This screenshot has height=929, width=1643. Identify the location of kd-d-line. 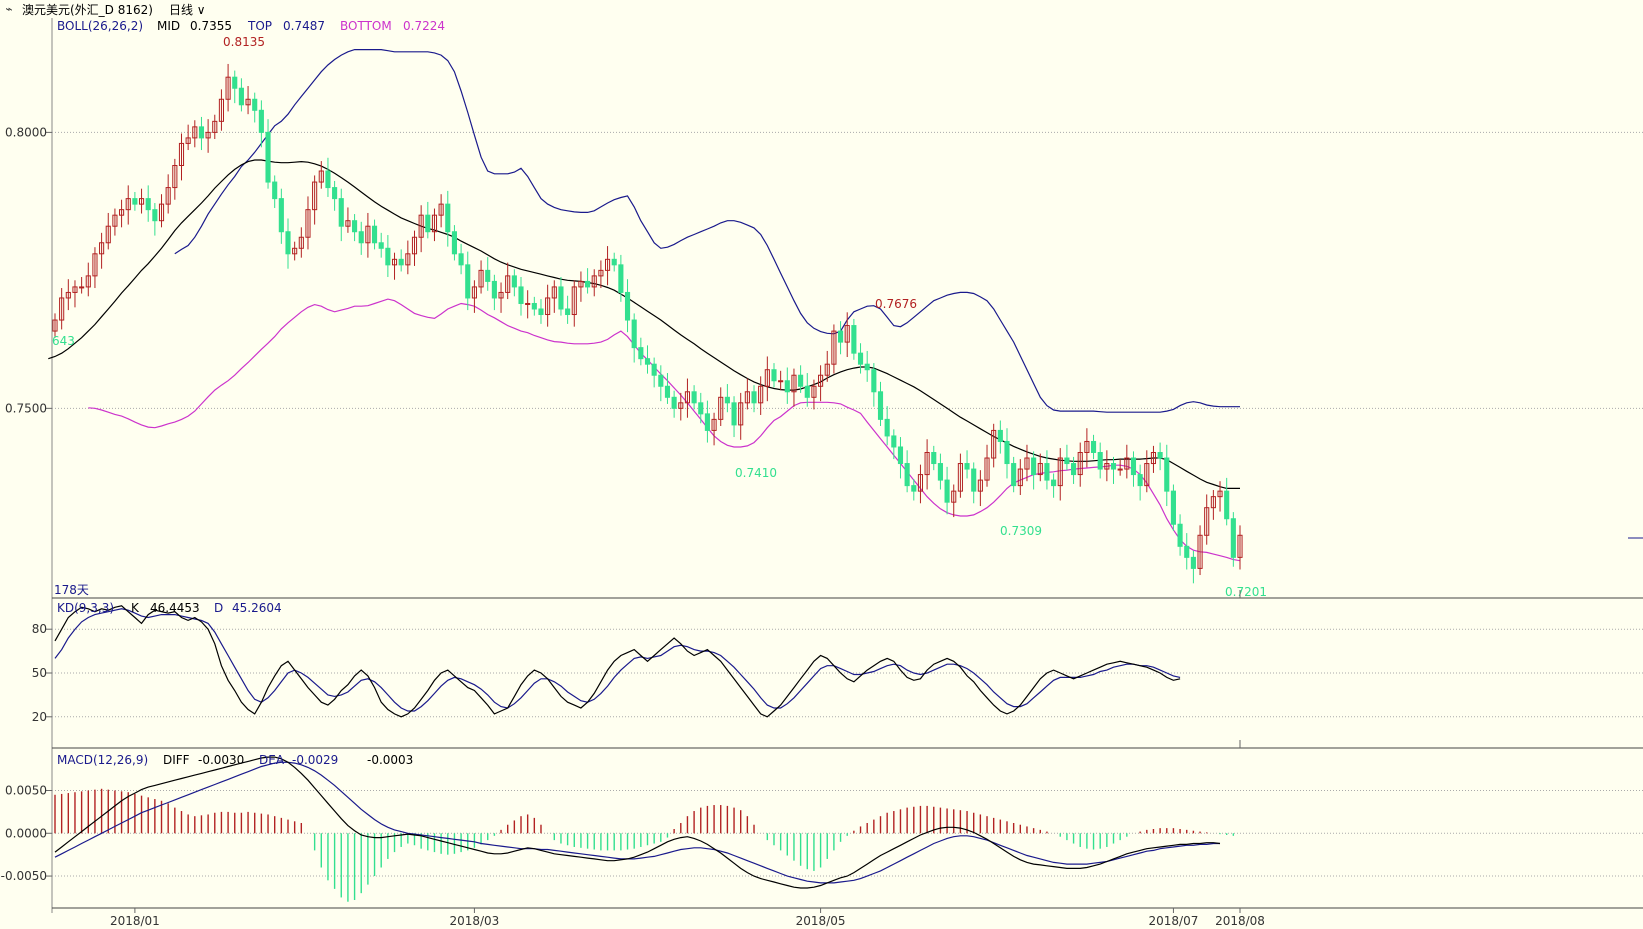
(617, 660).